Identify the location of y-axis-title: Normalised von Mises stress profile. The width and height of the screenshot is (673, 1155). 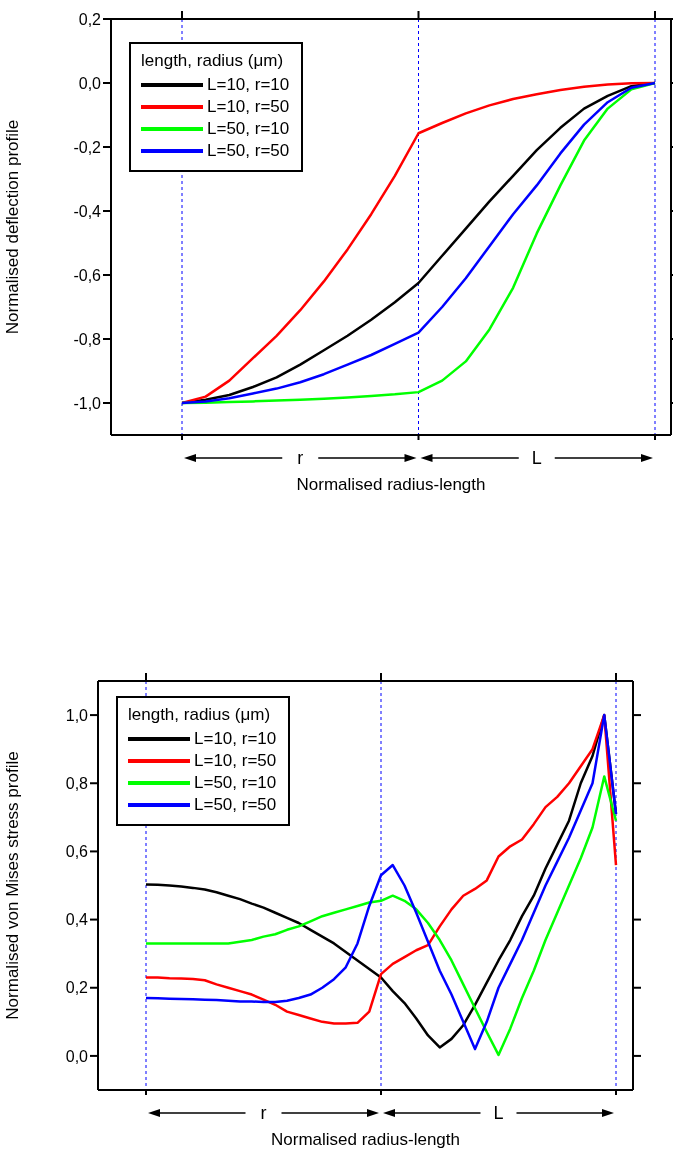
(13, 885).